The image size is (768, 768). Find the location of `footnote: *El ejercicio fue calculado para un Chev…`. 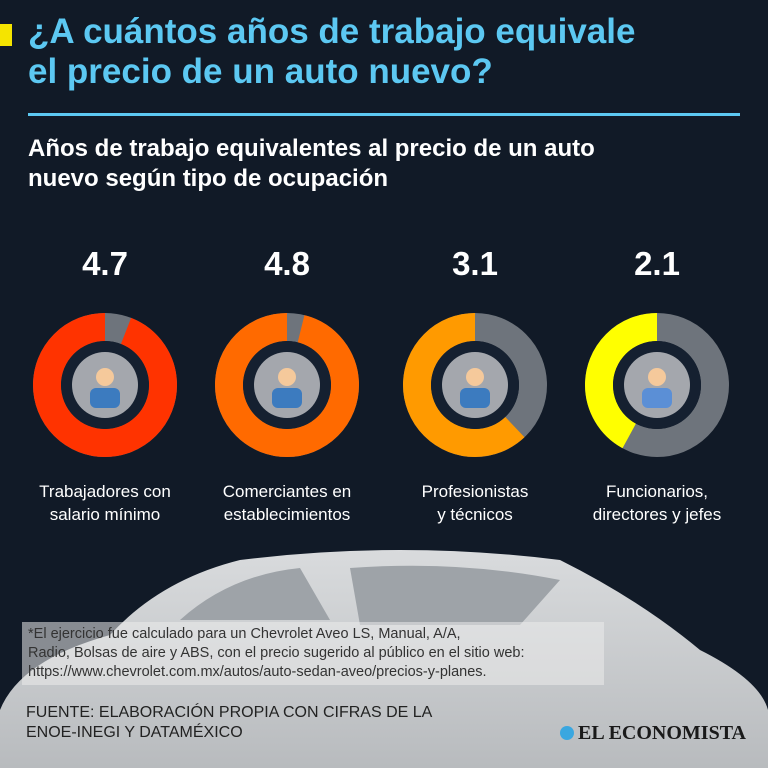

footnote: *El ejercicio fue calculado para un Chev… is located at coordinates (313, 653).